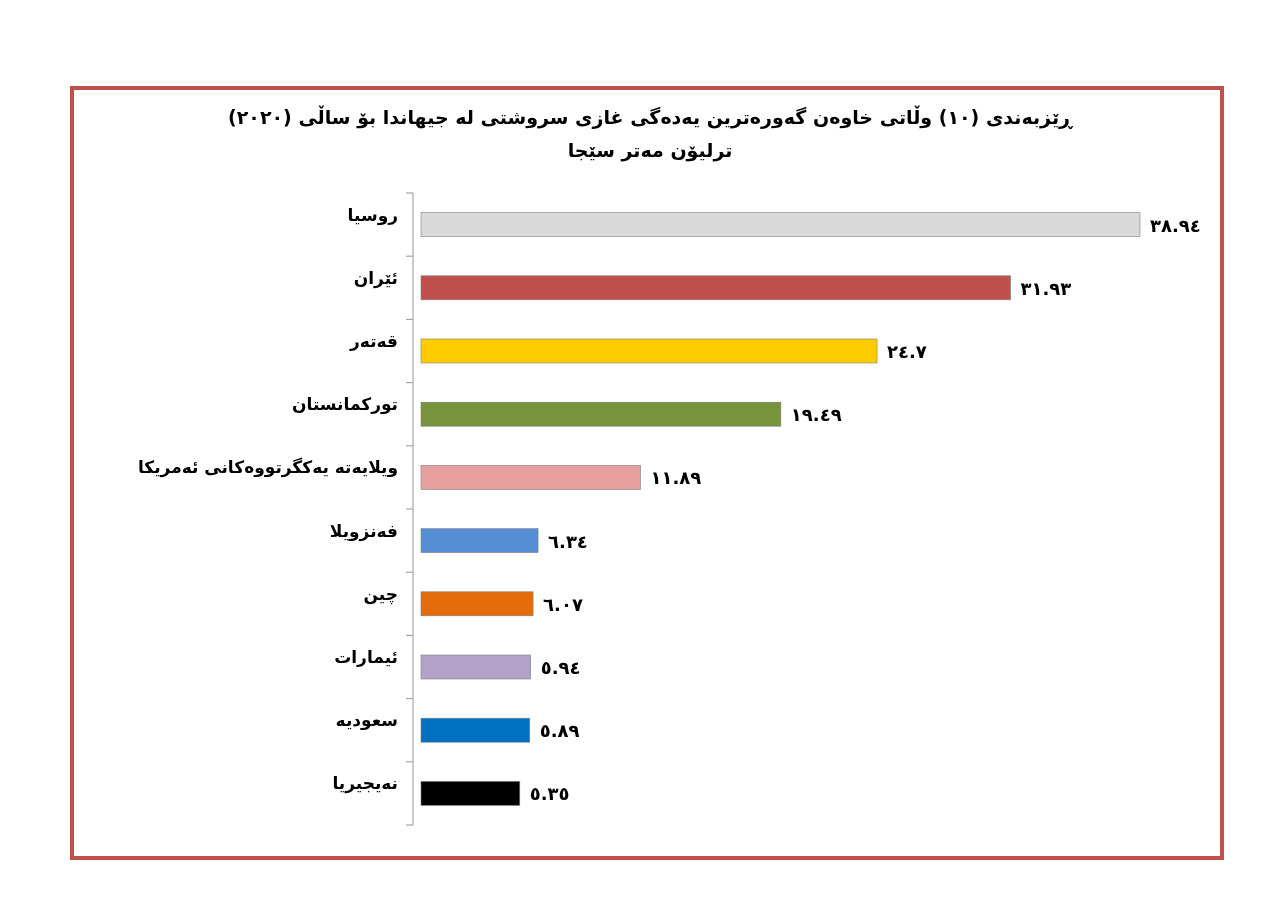  I want to click on y-tick-label: فەنزویلا, so click(363, 531).